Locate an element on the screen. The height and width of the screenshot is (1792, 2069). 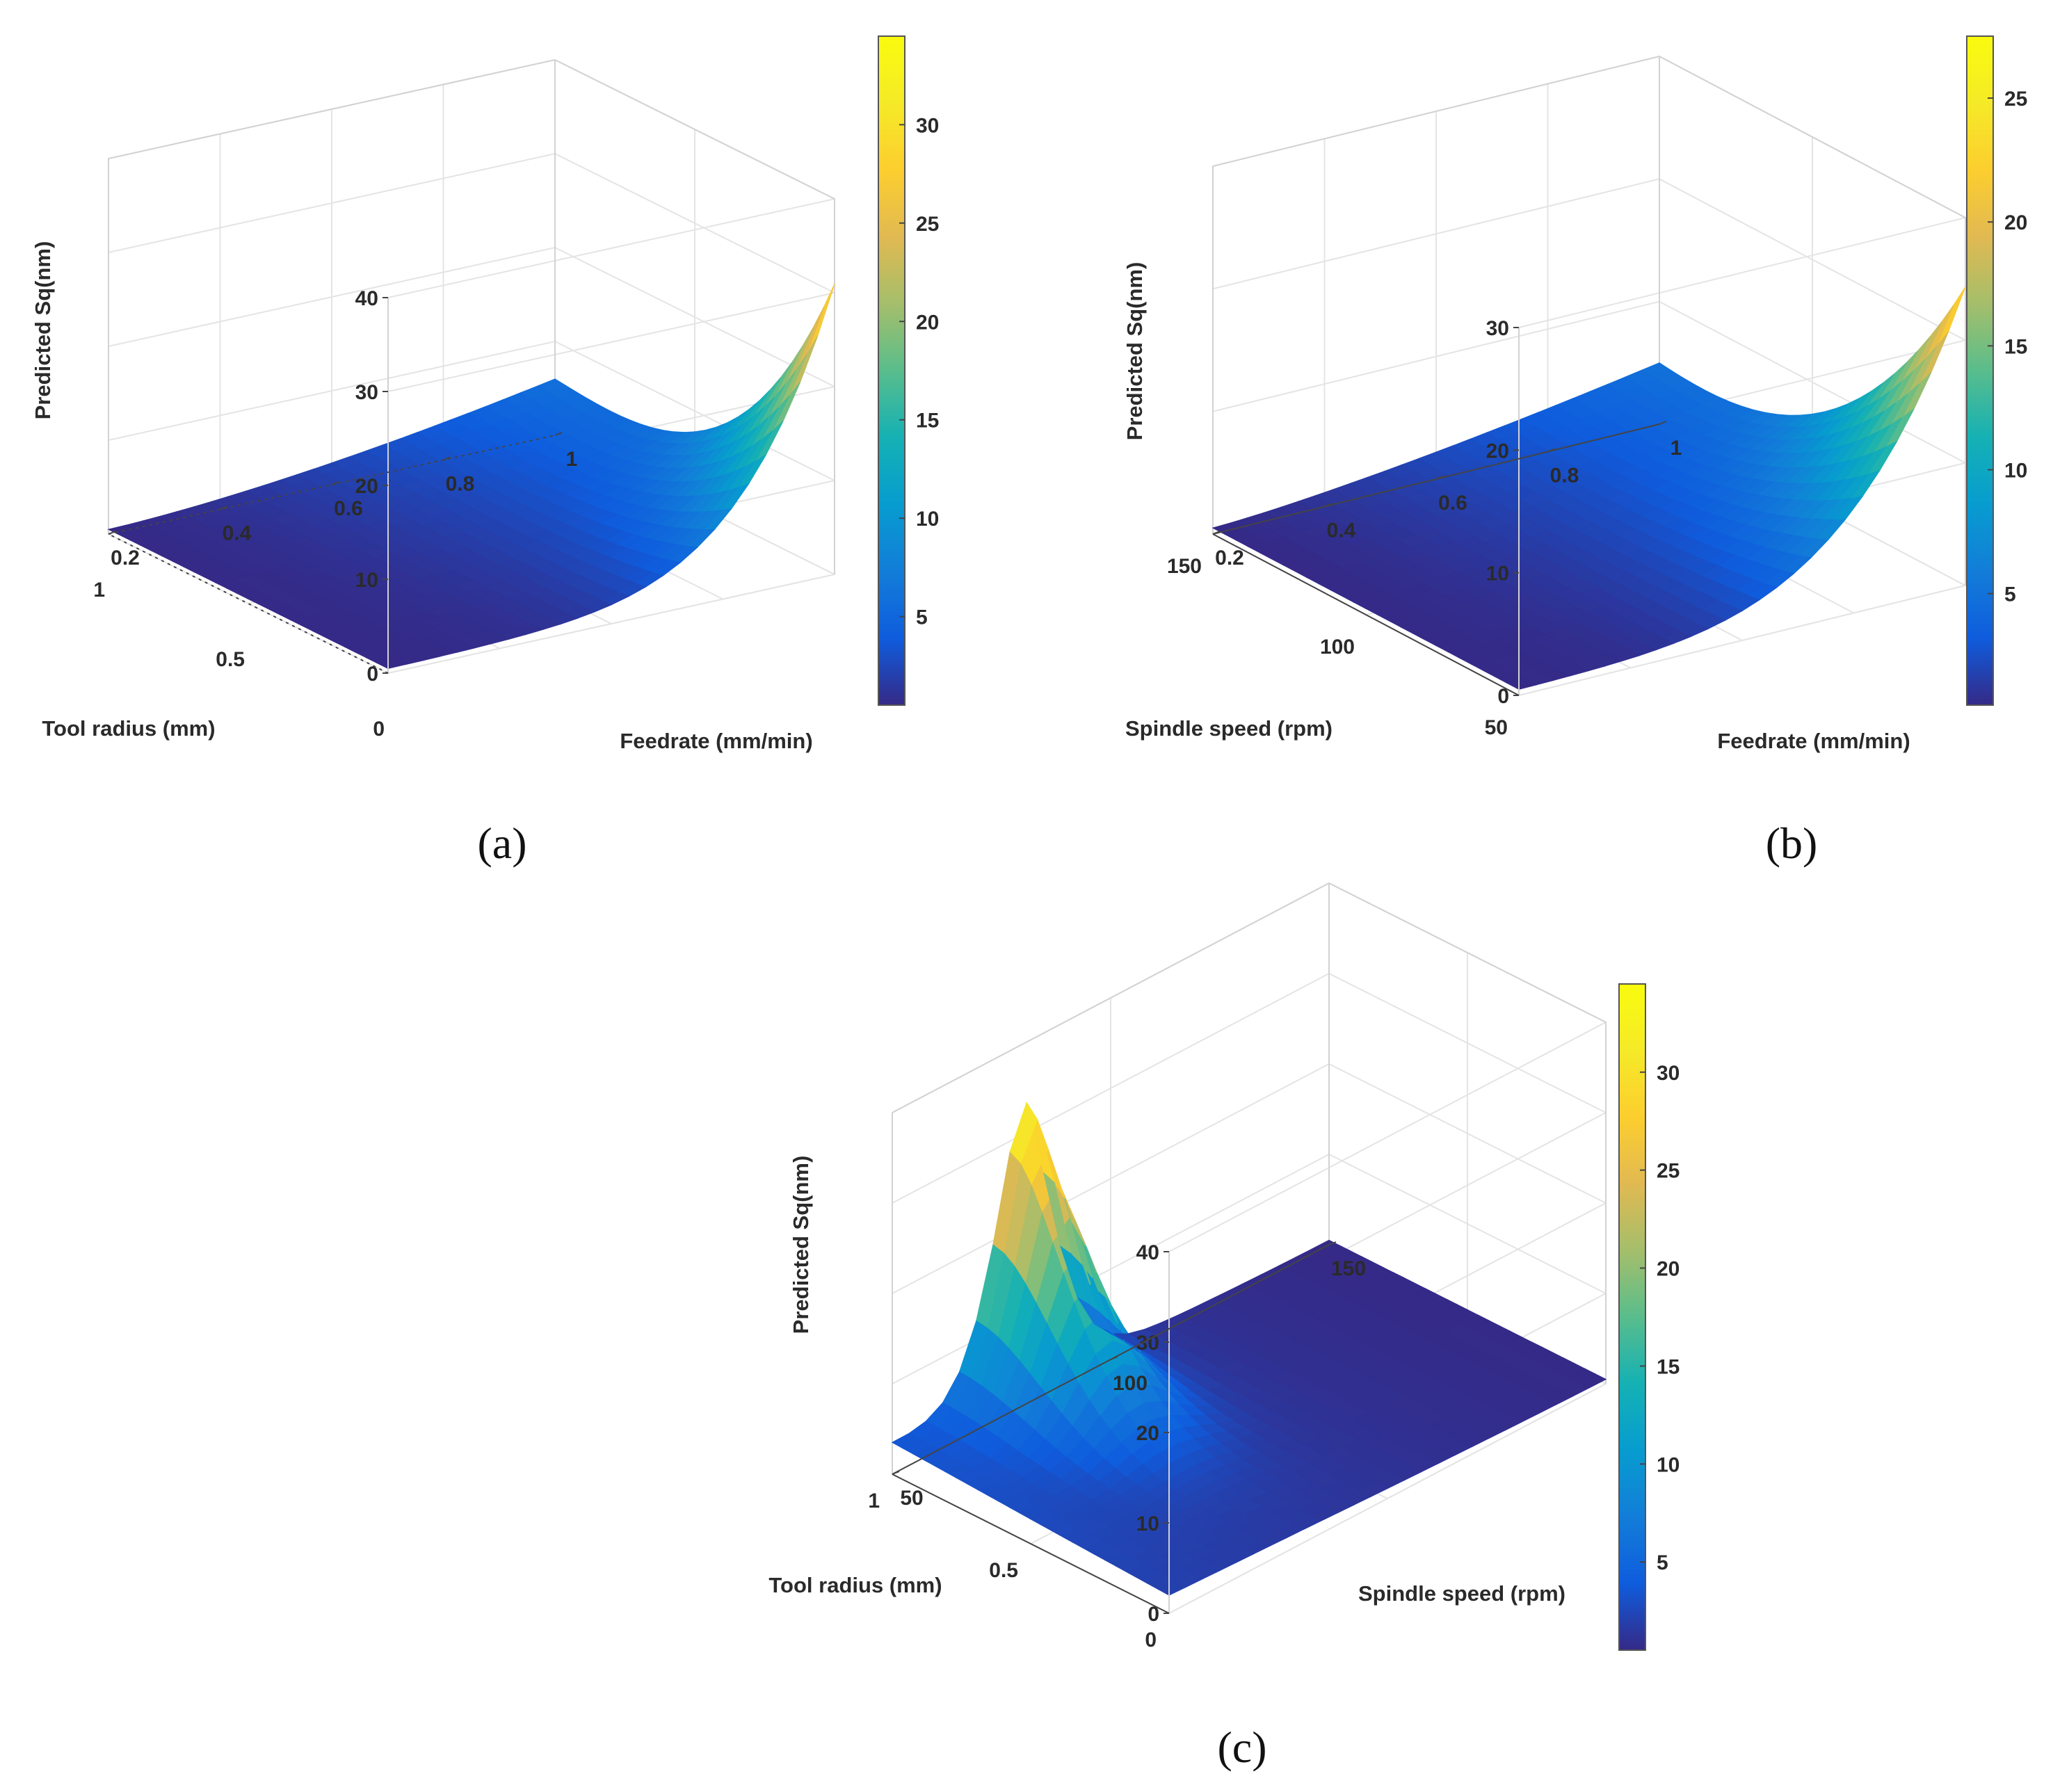
caption-a: (a) is located at coordinates (501, 843).